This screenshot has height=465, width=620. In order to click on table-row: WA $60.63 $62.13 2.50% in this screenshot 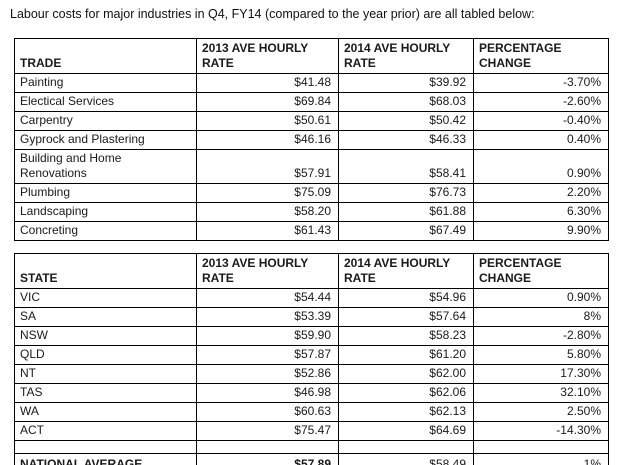, I will do `click(311, 412)`.